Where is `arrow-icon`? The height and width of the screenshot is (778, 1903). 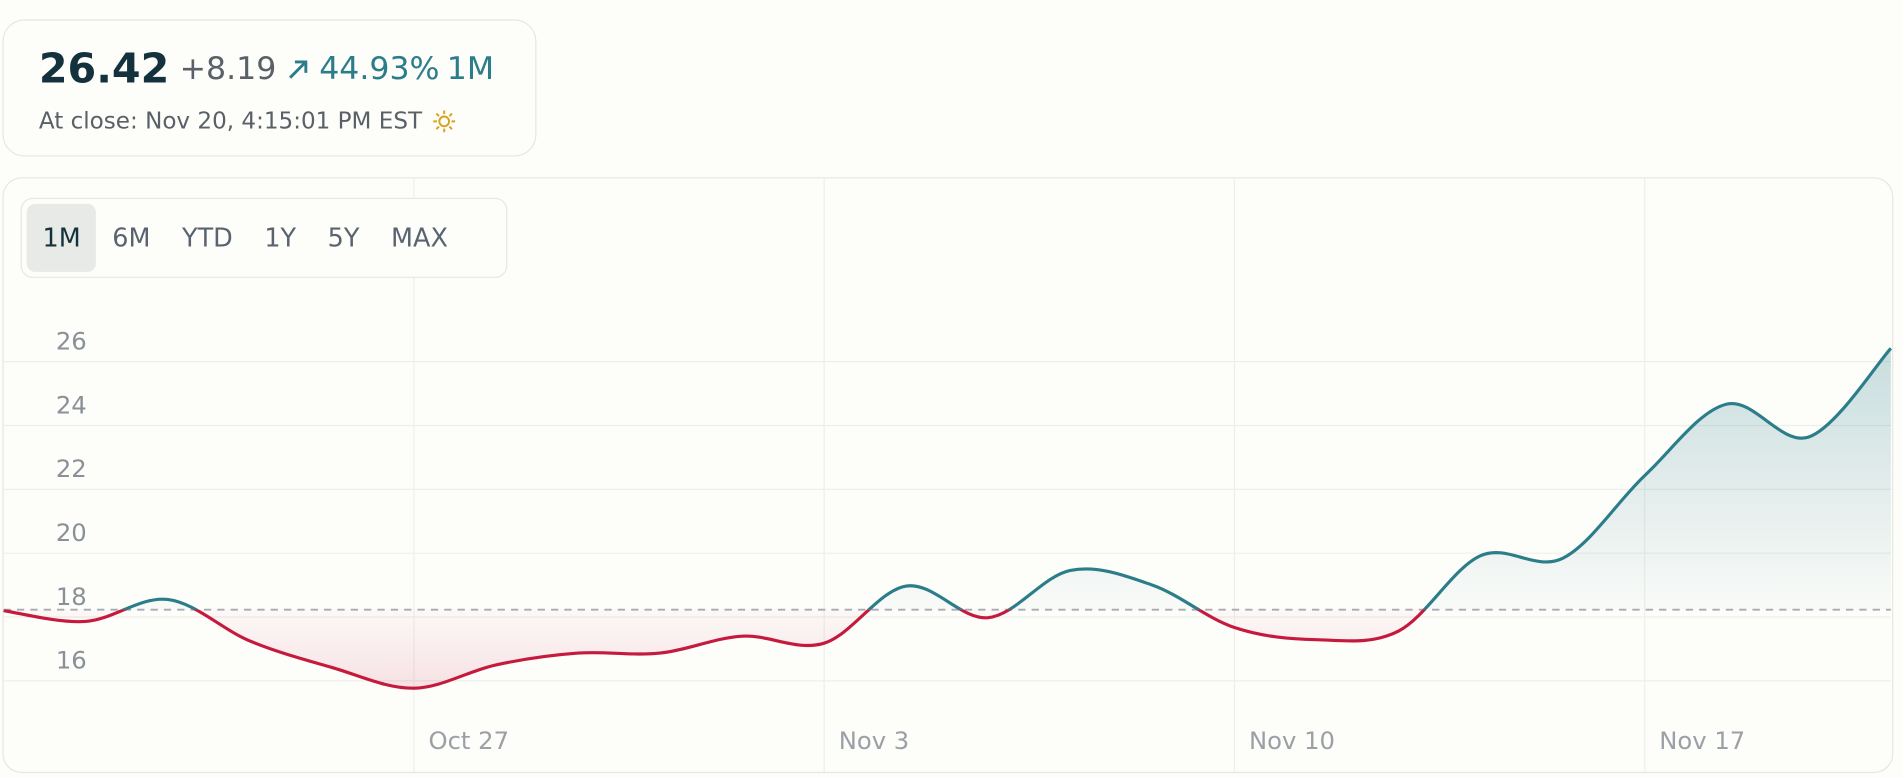
arrow-icon is located at coordinates (298, 69).